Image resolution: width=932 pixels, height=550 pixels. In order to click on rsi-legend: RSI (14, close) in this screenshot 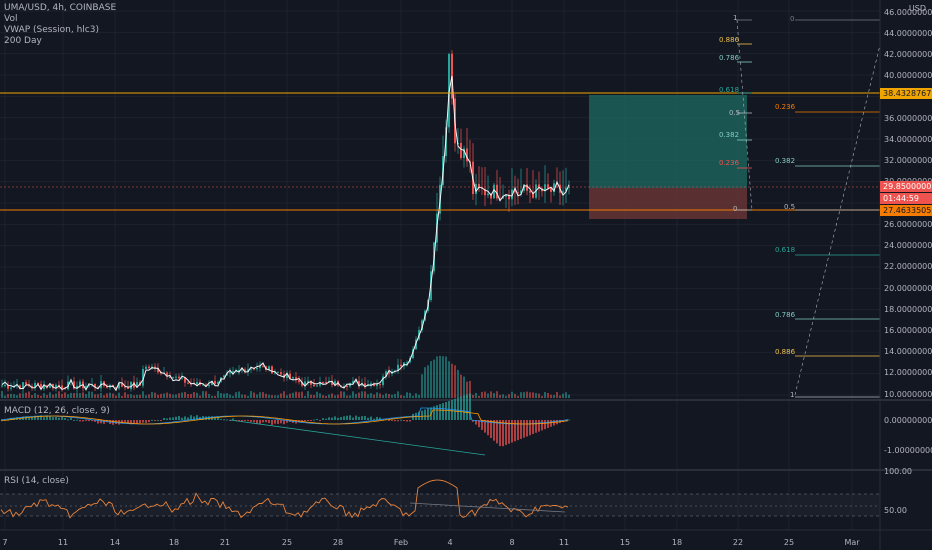, I will do `click(36, 481)`.